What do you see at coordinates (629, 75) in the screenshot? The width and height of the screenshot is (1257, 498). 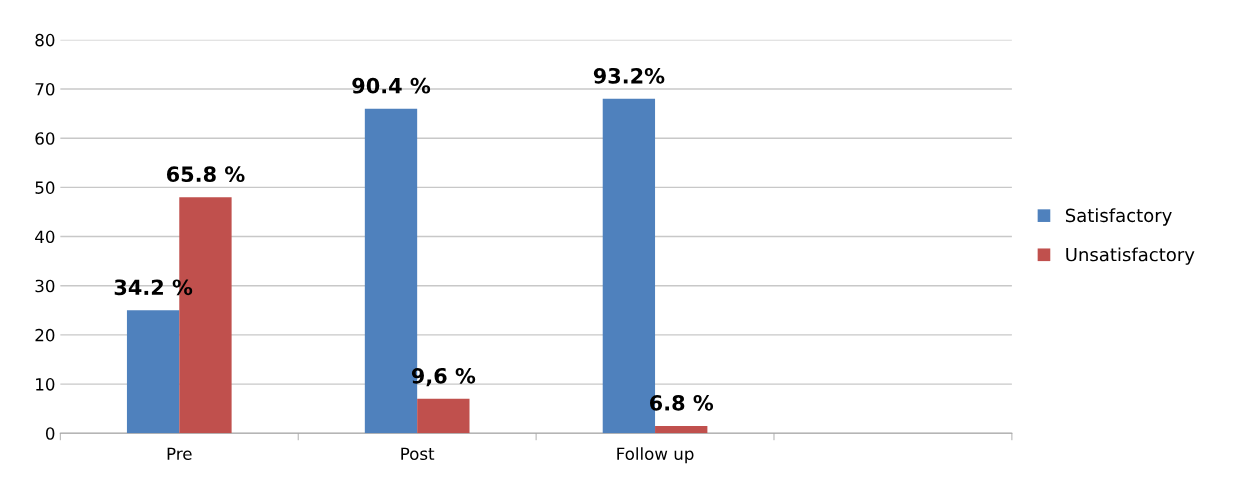 I see `annotation: 93.2%` at bounding box center [629, 75].